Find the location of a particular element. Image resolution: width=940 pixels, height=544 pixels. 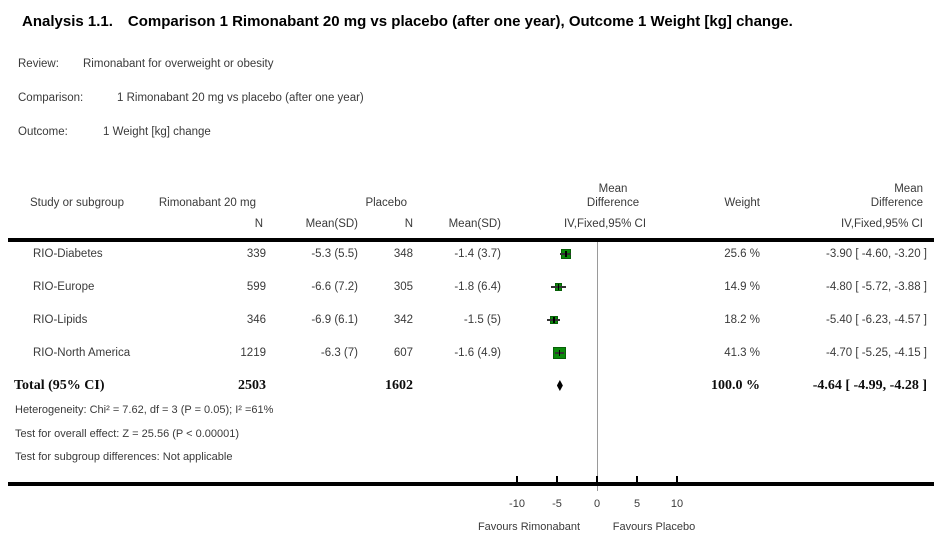

control-mean-sd: -1.5 (5) is located at coordinates (482, 320).